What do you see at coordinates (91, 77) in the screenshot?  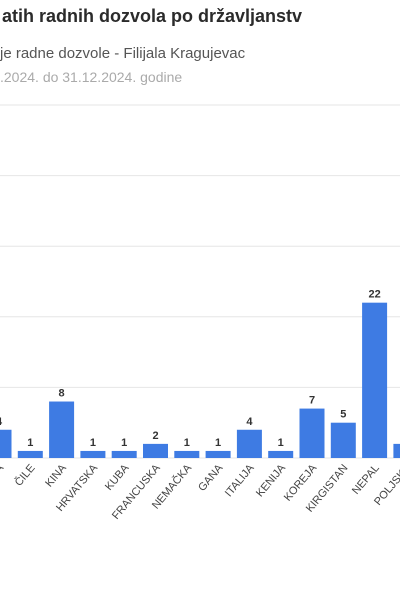 I see `chart-period: .2024. do 31.12.2024. godine` at bounding box center [91, 77].